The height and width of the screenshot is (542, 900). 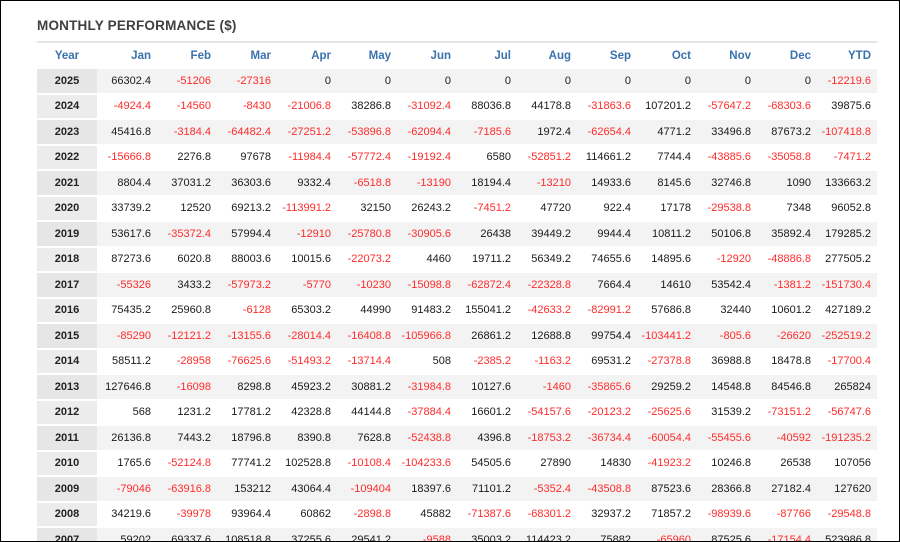 I want to click on value-cell-feb: -16098, so click(x=187, y=386).